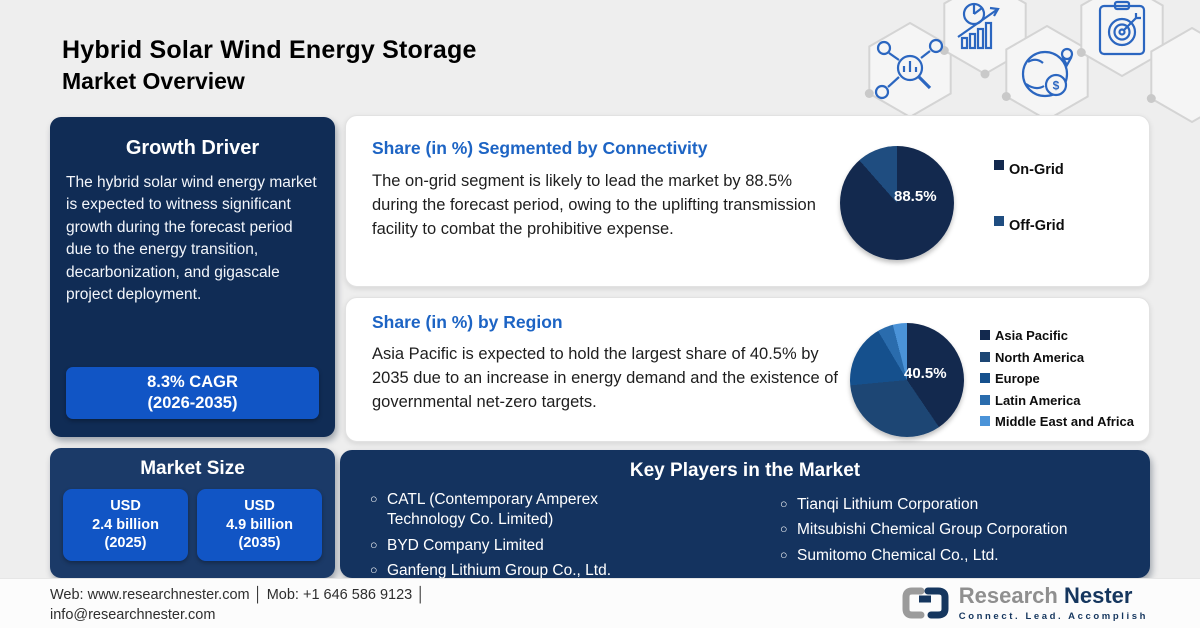  Describe the element at coordinates (745, 470) in the screenshot. I see `key-players-title: Key Players in the Market` at that location.